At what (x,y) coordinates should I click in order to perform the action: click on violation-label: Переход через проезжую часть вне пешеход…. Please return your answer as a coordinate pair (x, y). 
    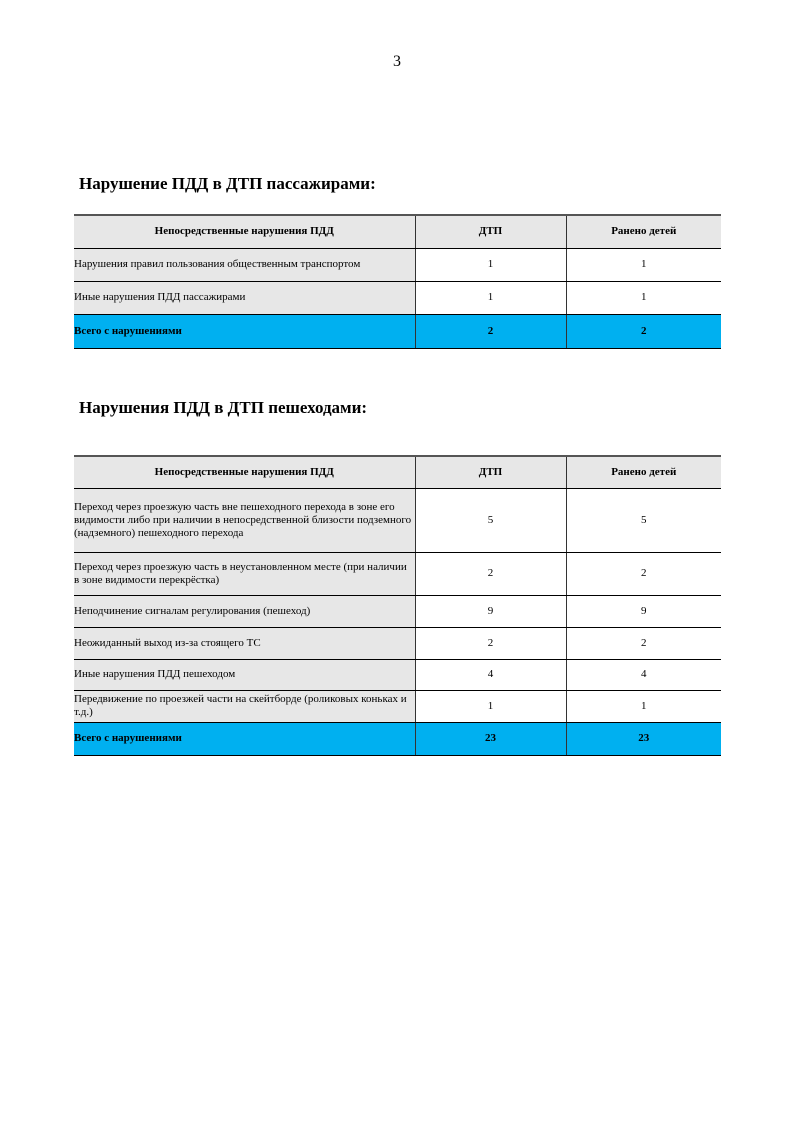
    Looking at the image, I should click on (244, 520).